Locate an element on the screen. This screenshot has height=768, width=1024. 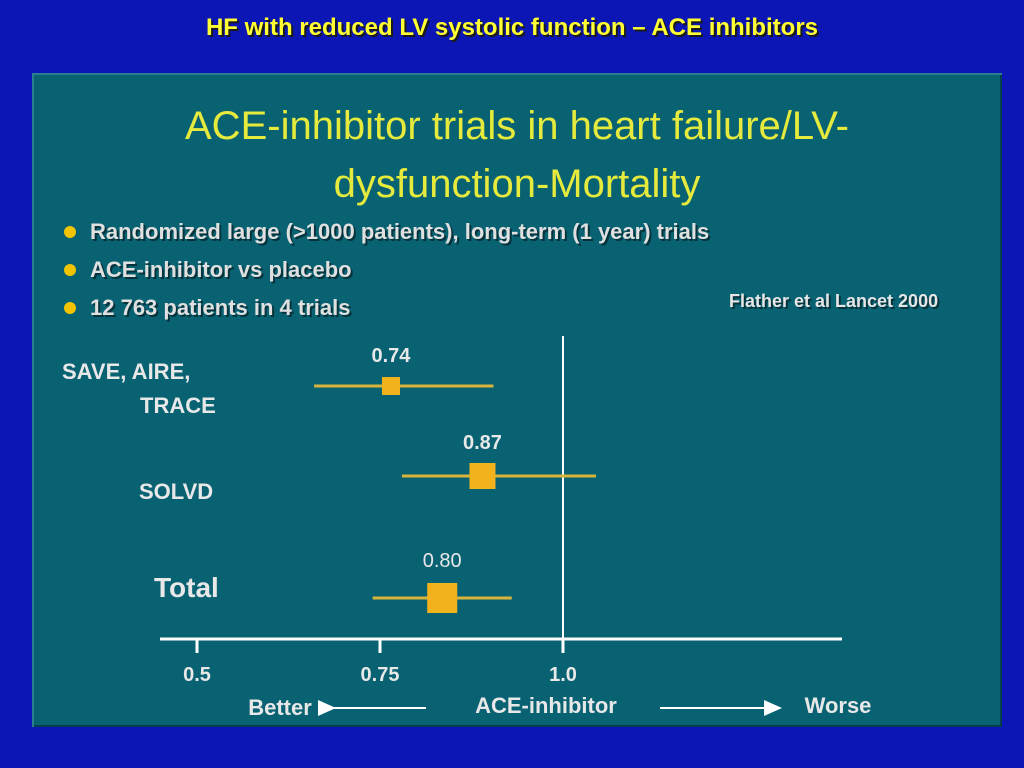
row-label: SAVE, AIRE, is located at coordinates (126, 371).